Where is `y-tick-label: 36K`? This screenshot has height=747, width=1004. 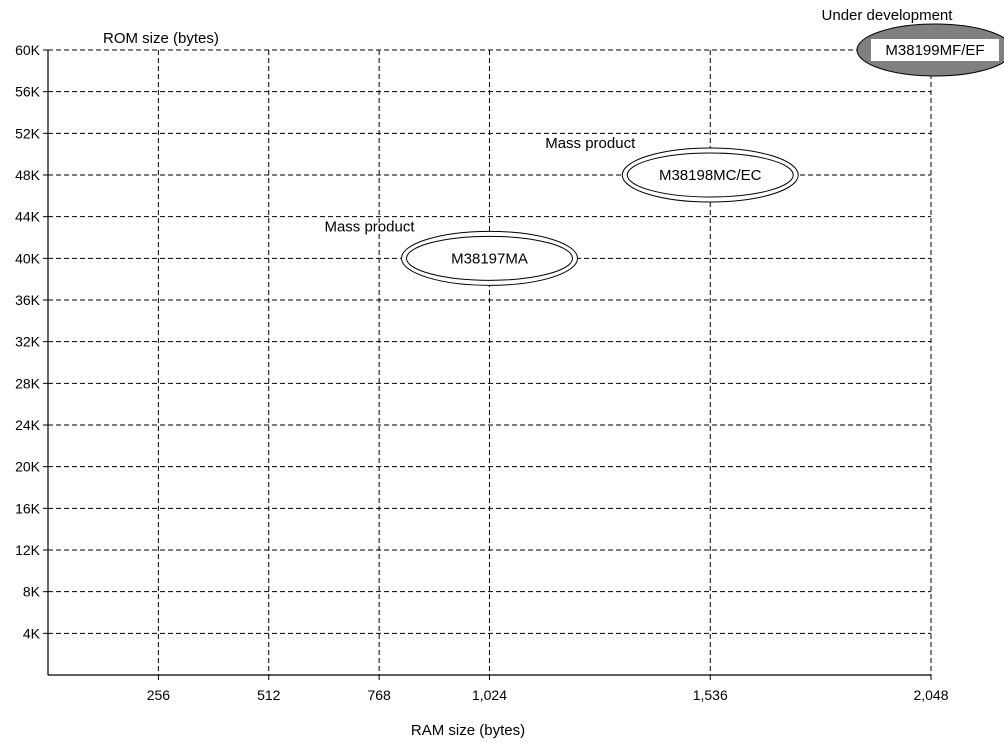 y-tick-label: 36K is located at coordinates (28, 300).